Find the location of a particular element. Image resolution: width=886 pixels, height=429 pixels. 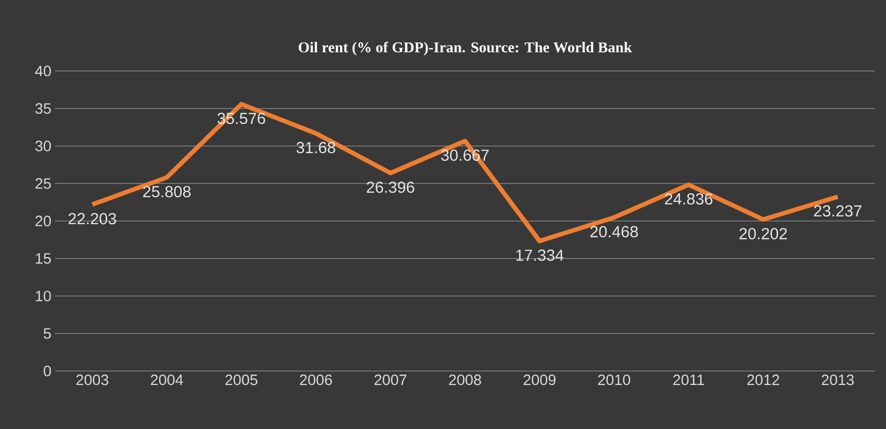

data-label: 20.468 is located at coordinates (614, 232).